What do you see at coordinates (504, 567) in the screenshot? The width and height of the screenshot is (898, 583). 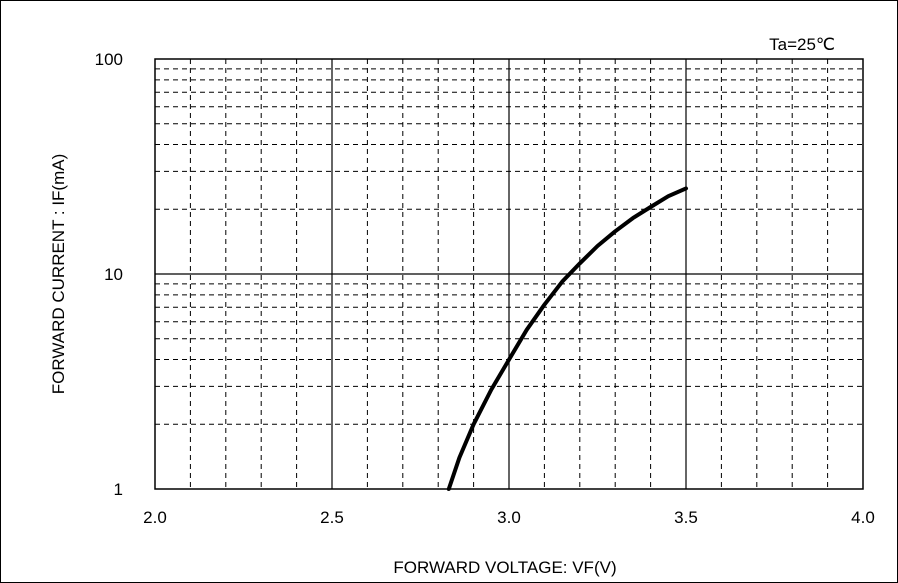 I see `x-axis-label: FORWARD VOLTAGE: VF(V)` at bounding box center [504, 567].